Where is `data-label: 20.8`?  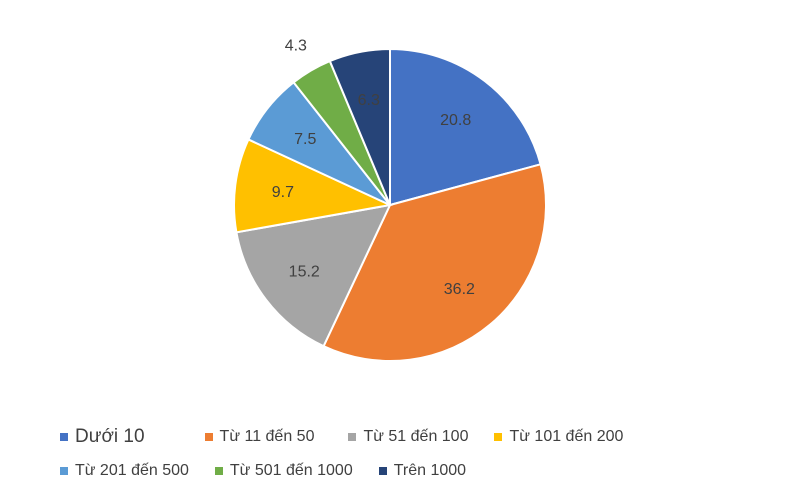 data-label: 20.8 is located at coordinates (455, 120).